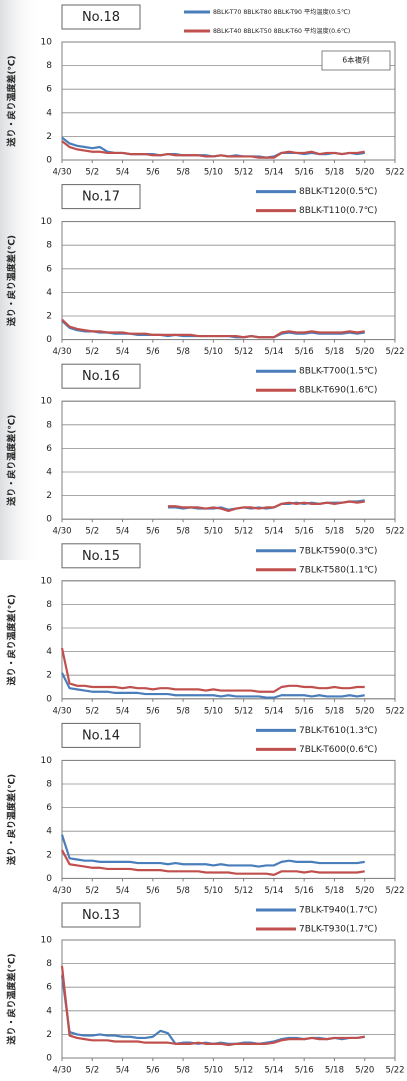 Image resolution: width=407 pixels, height=1081 pixels. What do you see at coordinates (338, 372) in the screenshot?
I see `legend-label: 8BLK-T700(1.5℃)` at bounding box center [338, 372].